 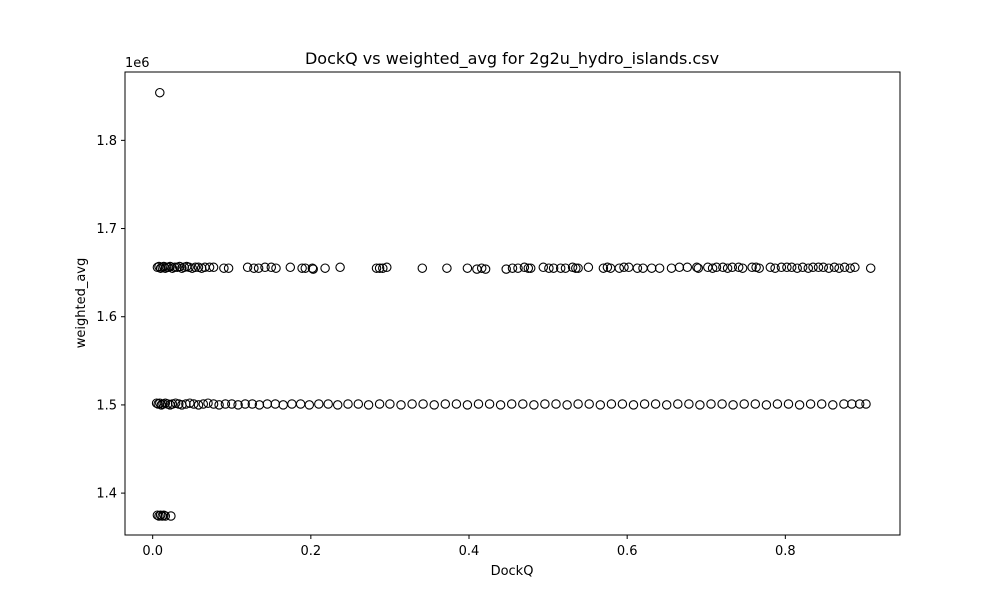 I want to click on x-axis: 0.0 0.2 0.4 0.6 0.8, so click(x=469, y=547).